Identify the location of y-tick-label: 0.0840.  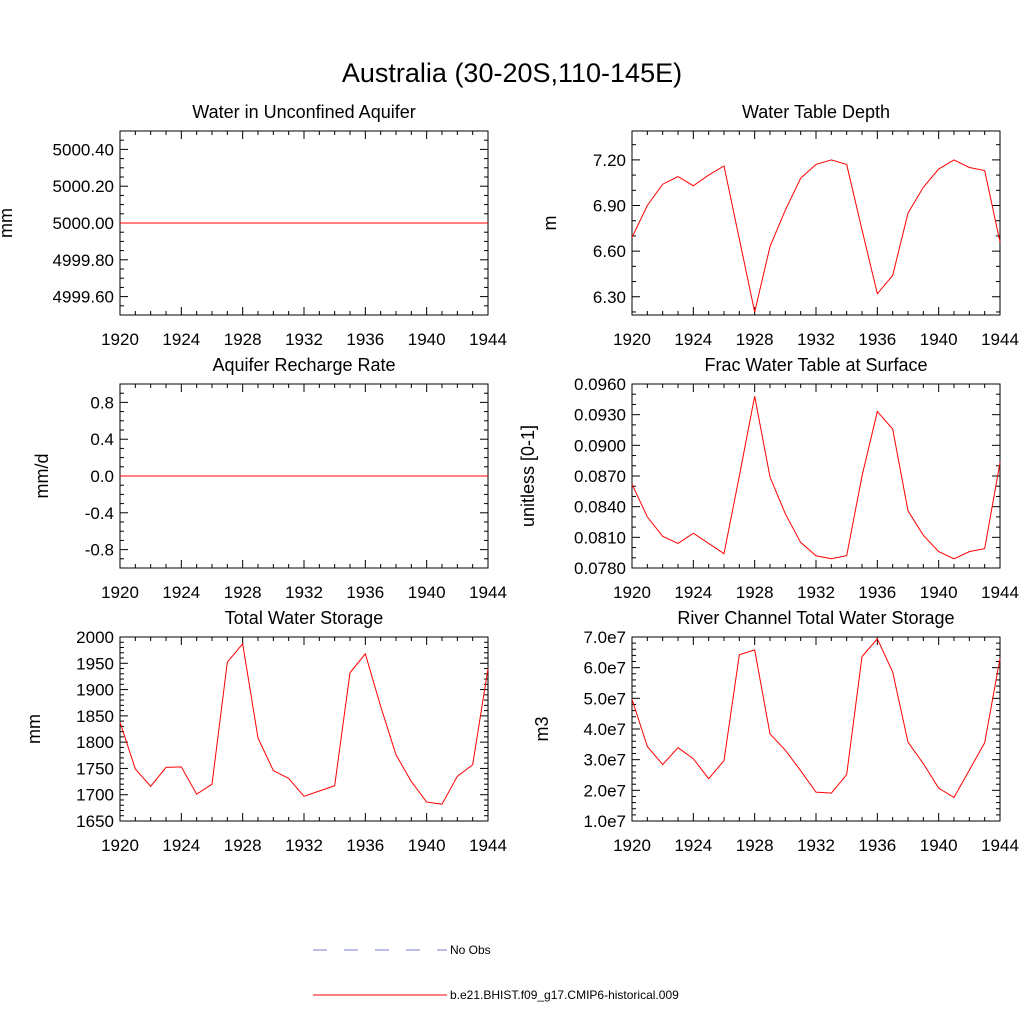
(600, 507).